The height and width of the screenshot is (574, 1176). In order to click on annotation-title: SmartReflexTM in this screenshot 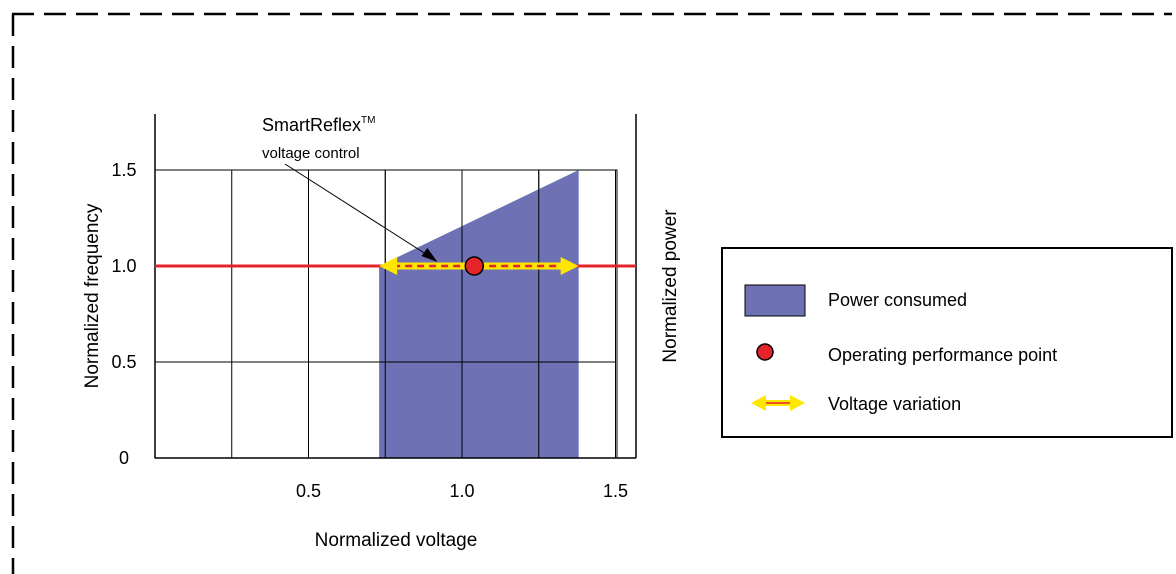, I will do `click(318, 125)`.